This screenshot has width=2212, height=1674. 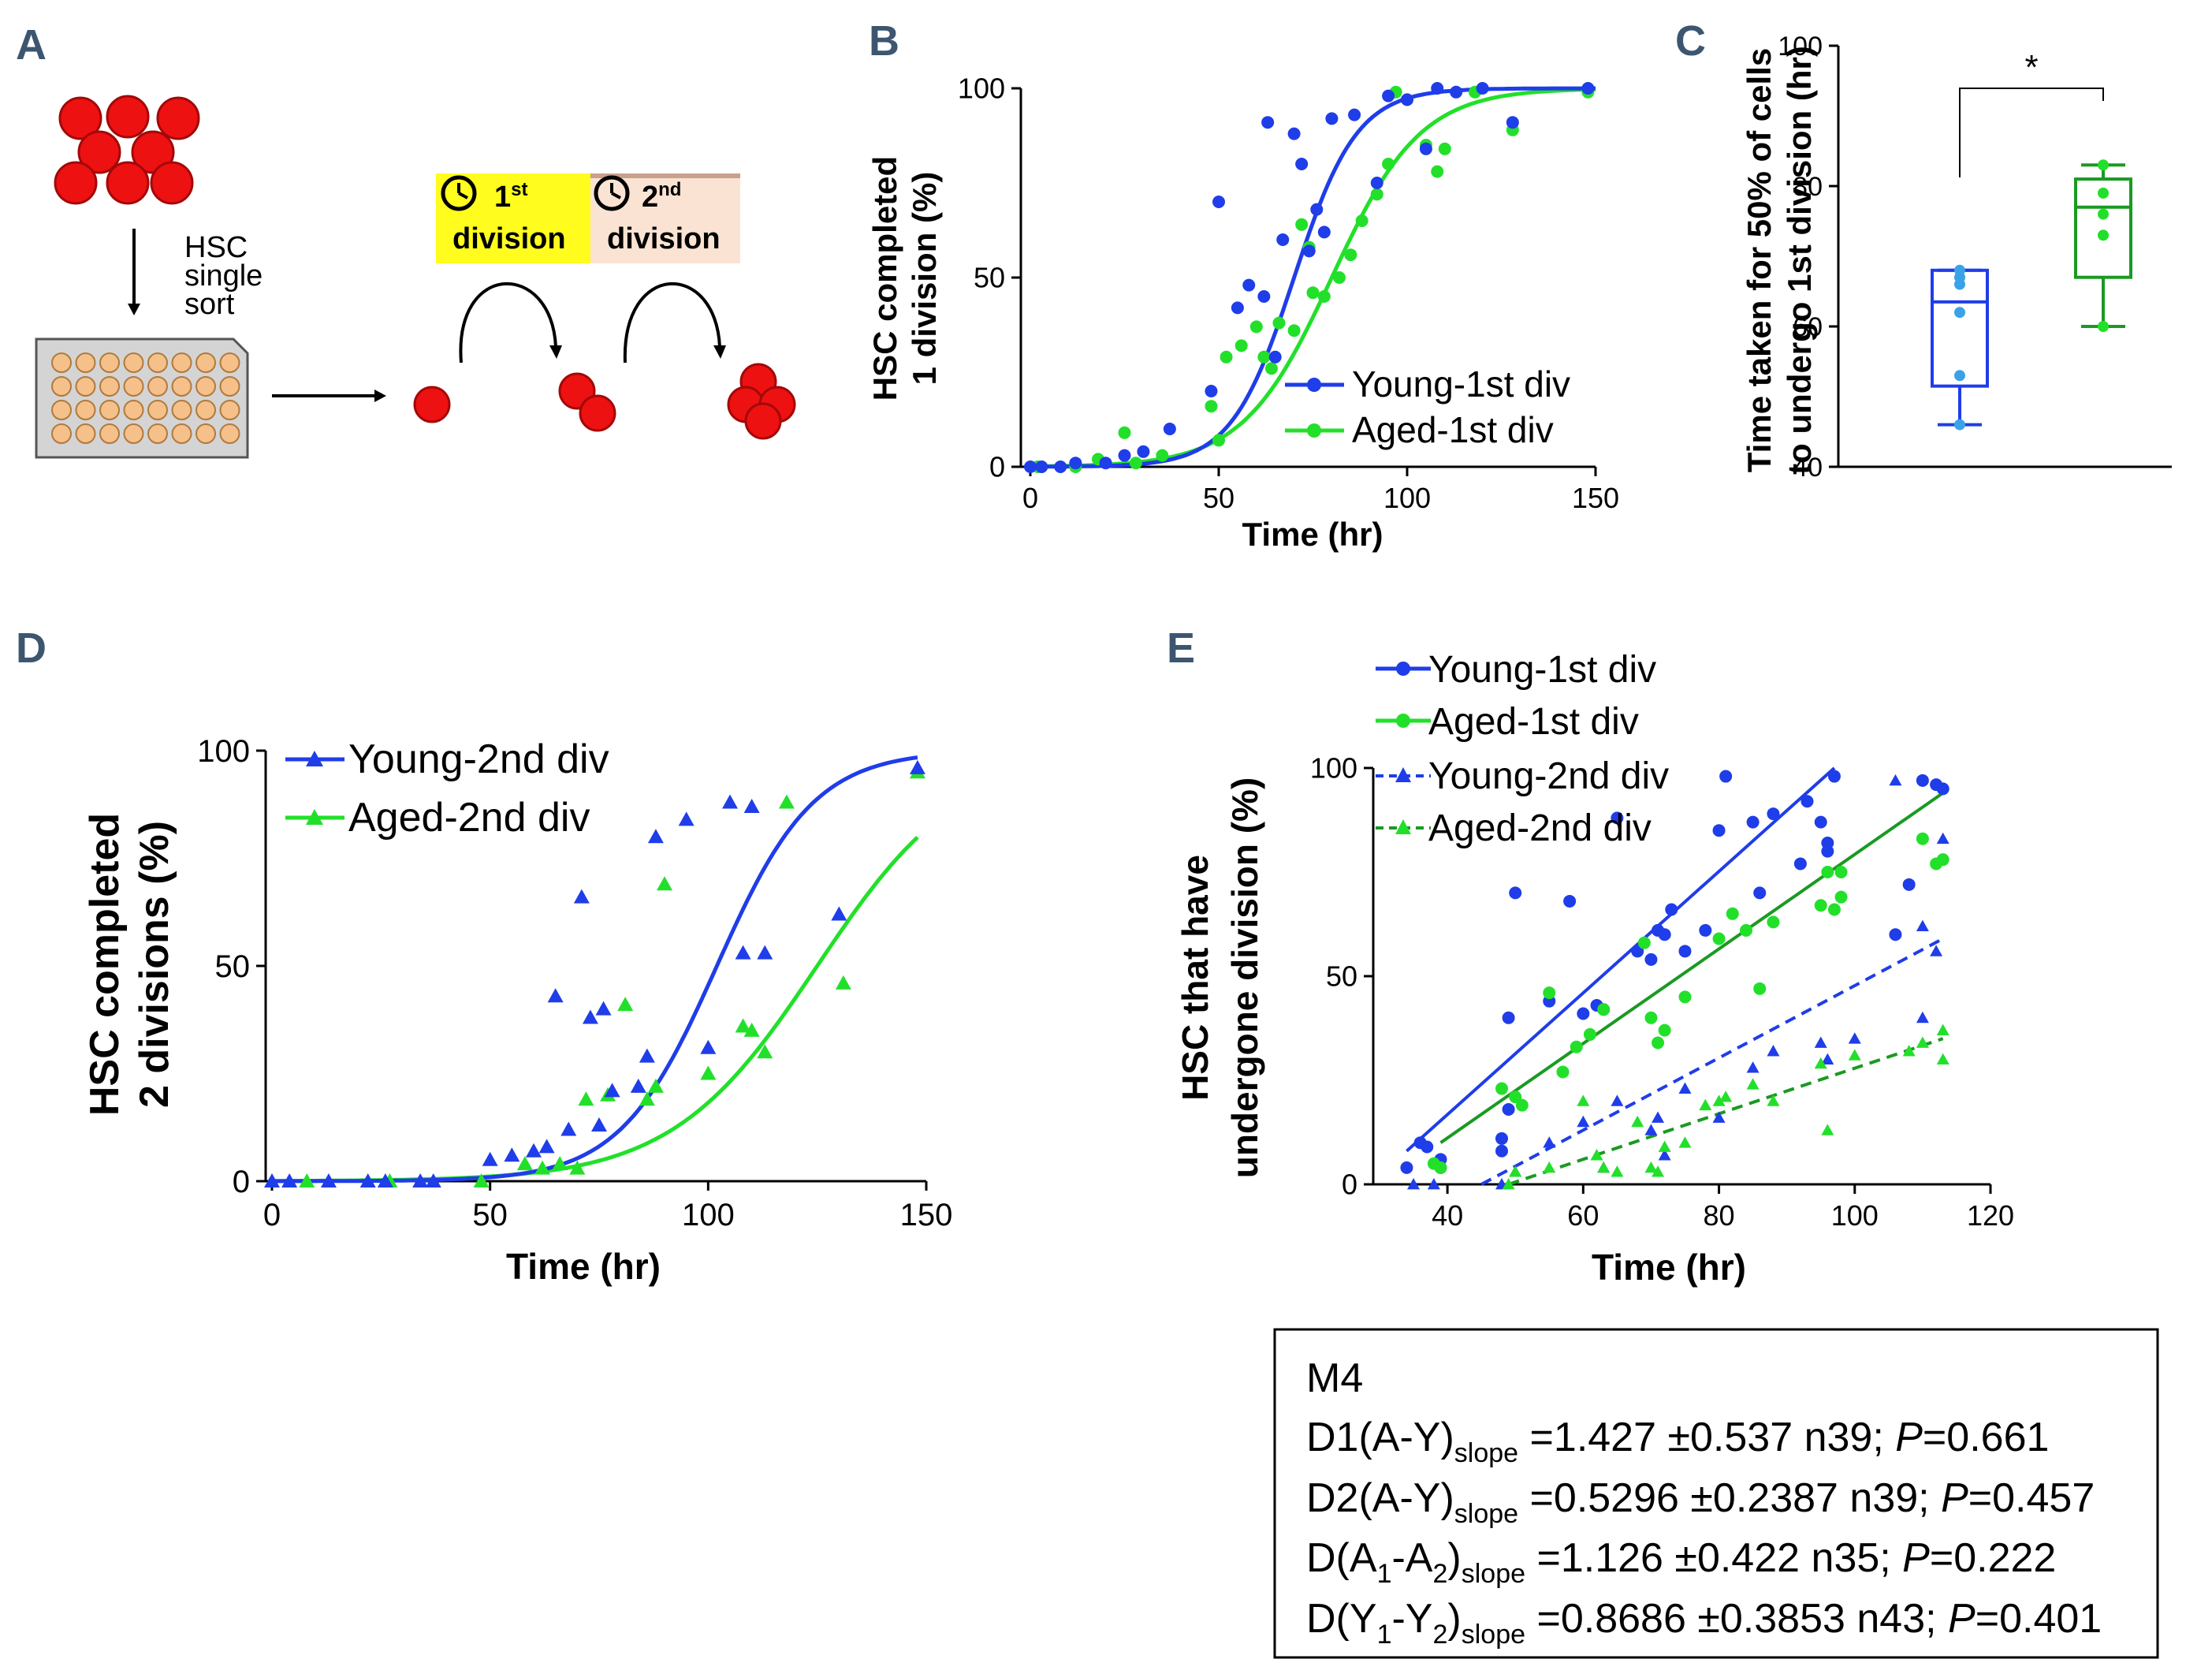 What do you see at coordinates (597, 413) in the screenshot?
I see `daughter-cell` at bounding box center [597, 413].